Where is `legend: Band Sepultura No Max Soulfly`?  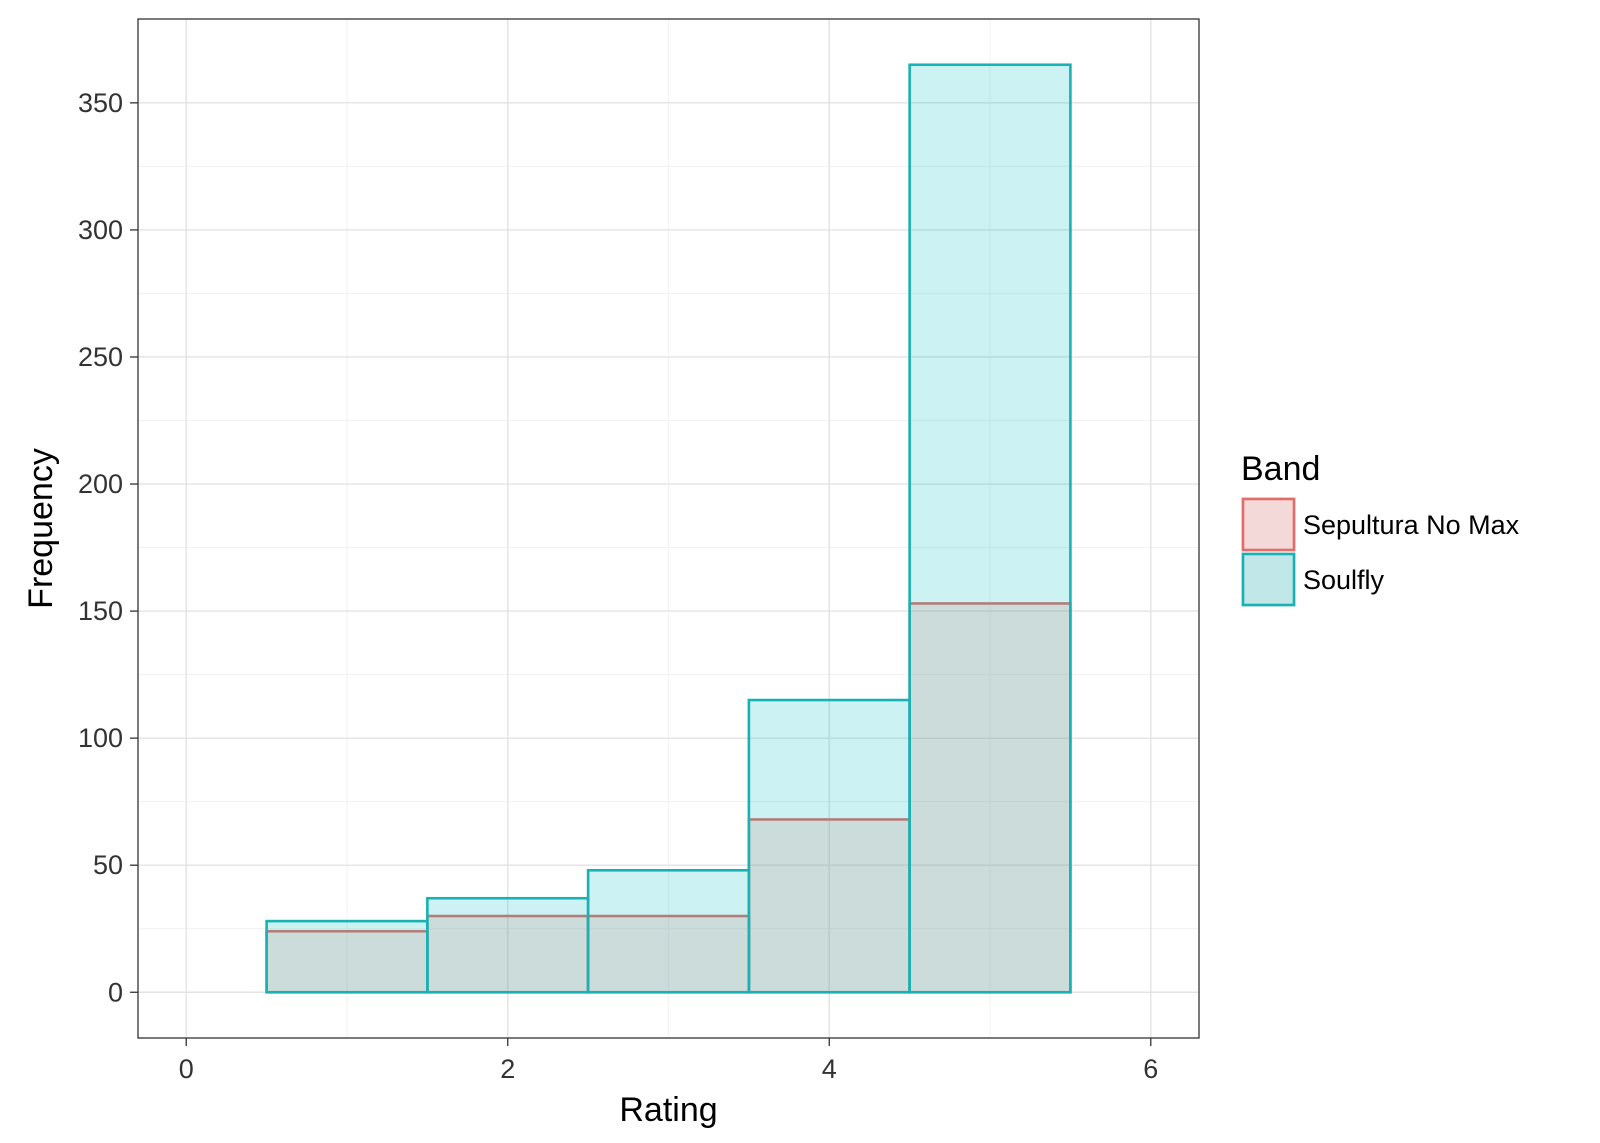
legend: Band Sepultura No Max Soulfly is located at coordinates (1380, 528).